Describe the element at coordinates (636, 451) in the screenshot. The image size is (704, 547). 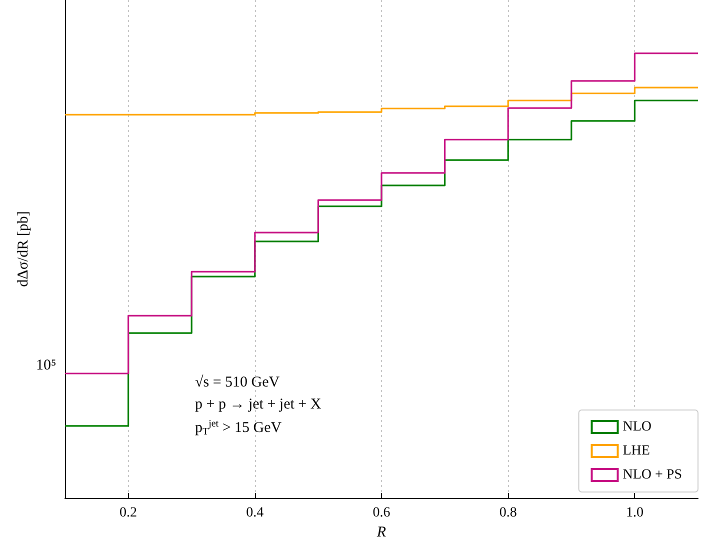
I see `legend-label: LHE` at that location.